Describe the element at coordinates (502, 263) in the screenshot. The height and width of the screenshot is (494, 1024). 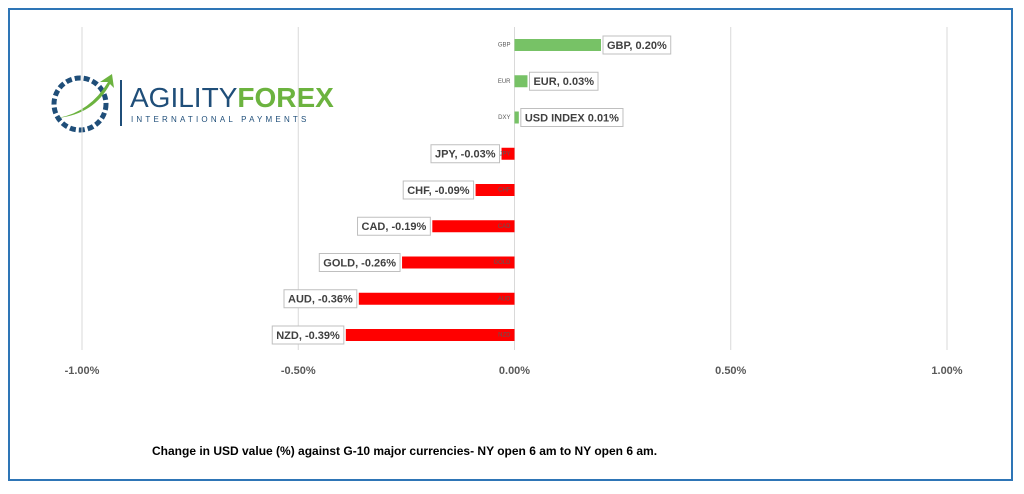
I see `category-label: GOLD` at that location.